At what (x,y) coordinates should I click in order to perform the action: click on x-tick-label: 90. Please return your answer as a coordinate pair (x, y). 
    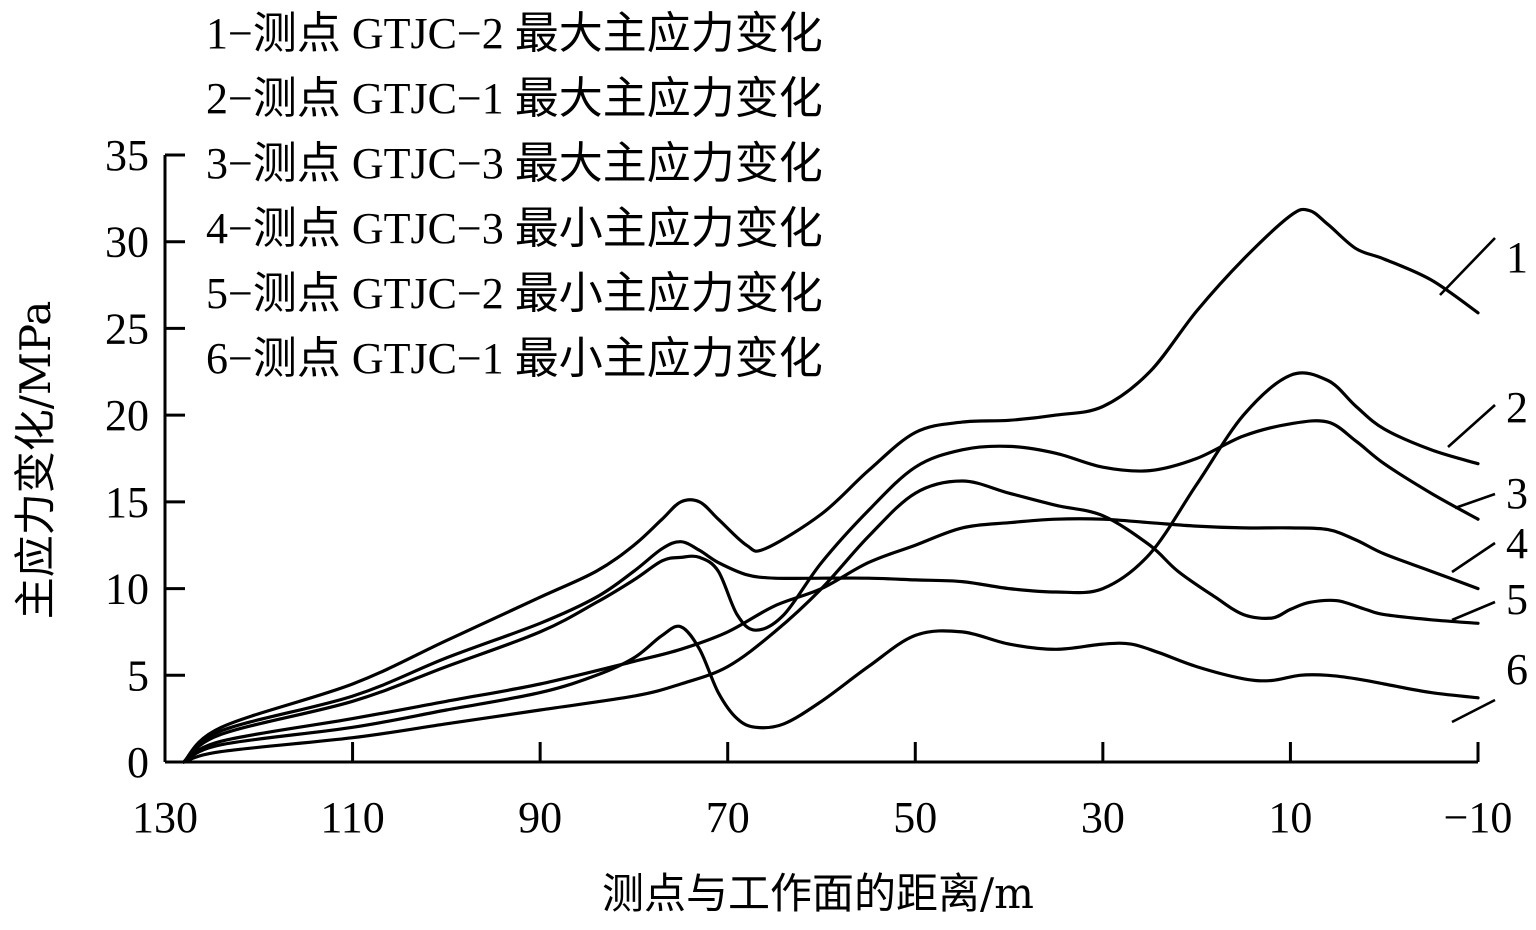
    Looking at the image, I should click on (540, 817).